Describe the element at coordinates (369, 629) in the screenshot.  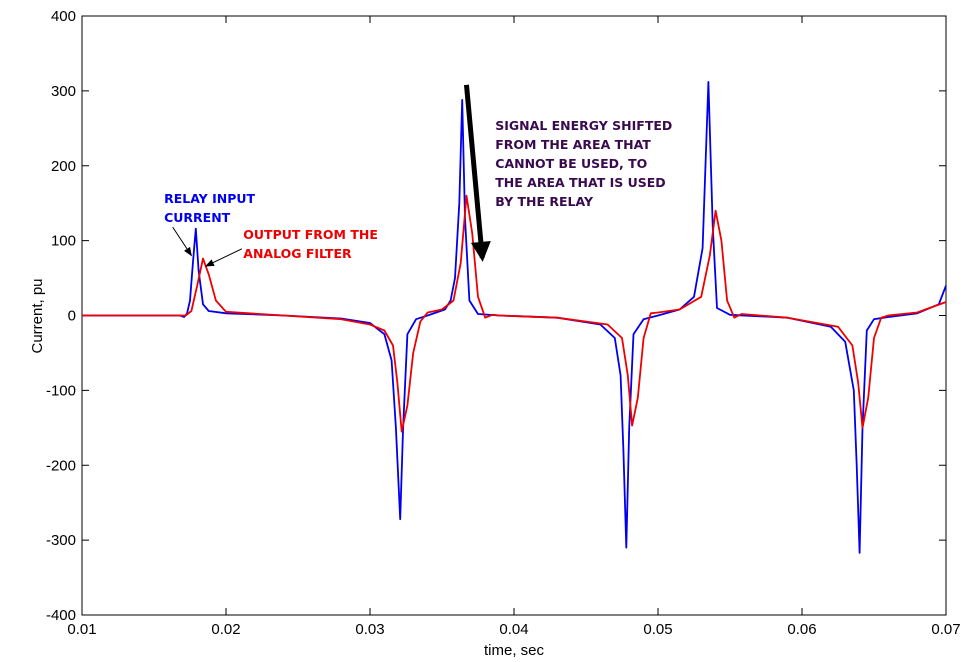
I see `x-tick-label: 0.03` at that location.